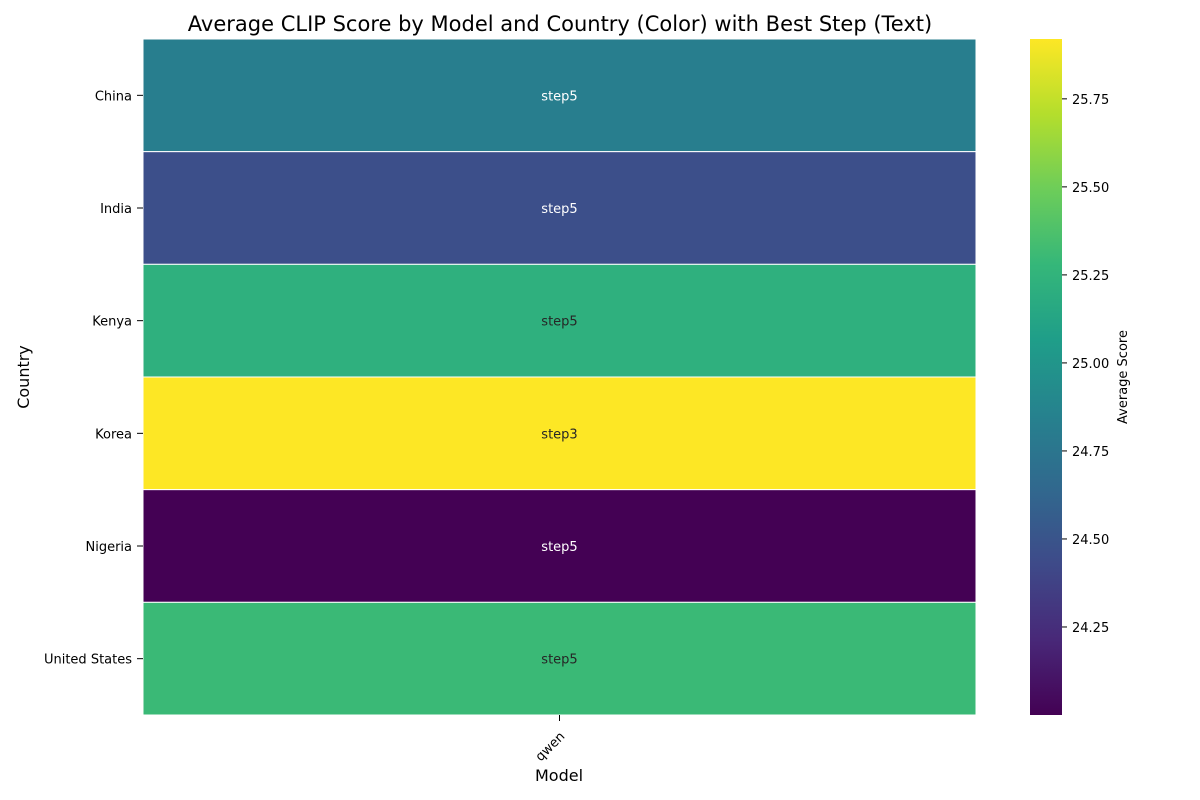 The width and height of the screenshot is (1200, 800). What do you see at coordinates (23, 377) in the screenshot?
I see `y-axis-label: Country` at bounding box center [23, 377].